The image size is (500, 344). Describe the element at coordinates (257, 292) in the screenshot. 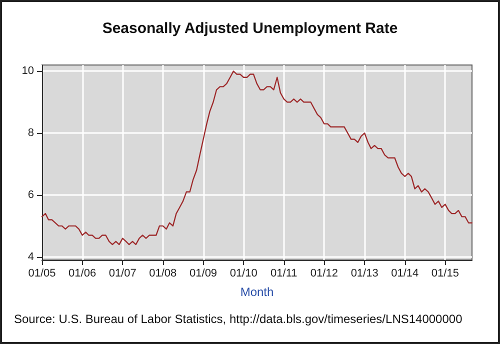

I see `x-axis-title: Month` at that location.